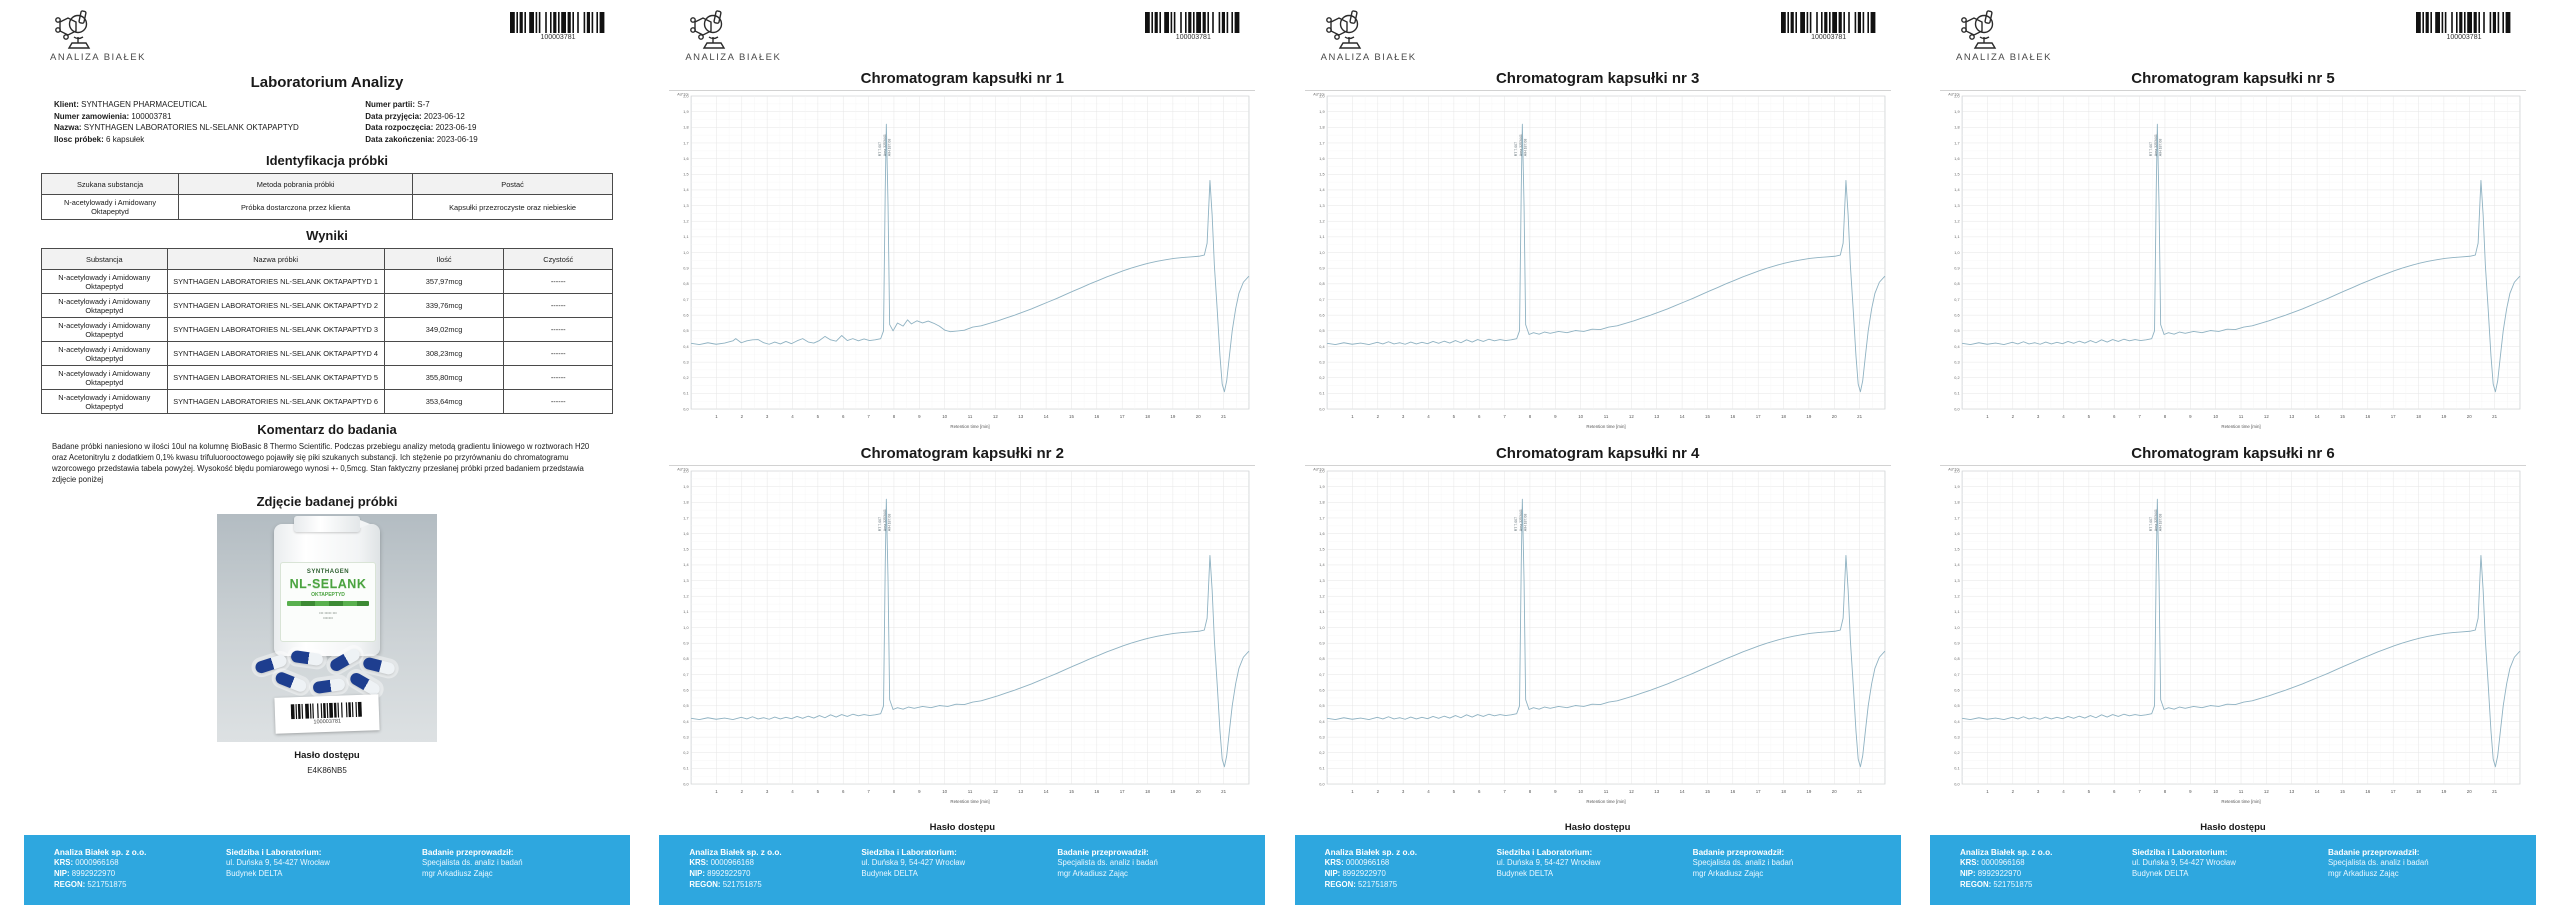 This screenshot has width=2560, height=905. Describe the element at coordinates (686, 785) in the screenshot. I see `svg-text: 0,0` at that location.